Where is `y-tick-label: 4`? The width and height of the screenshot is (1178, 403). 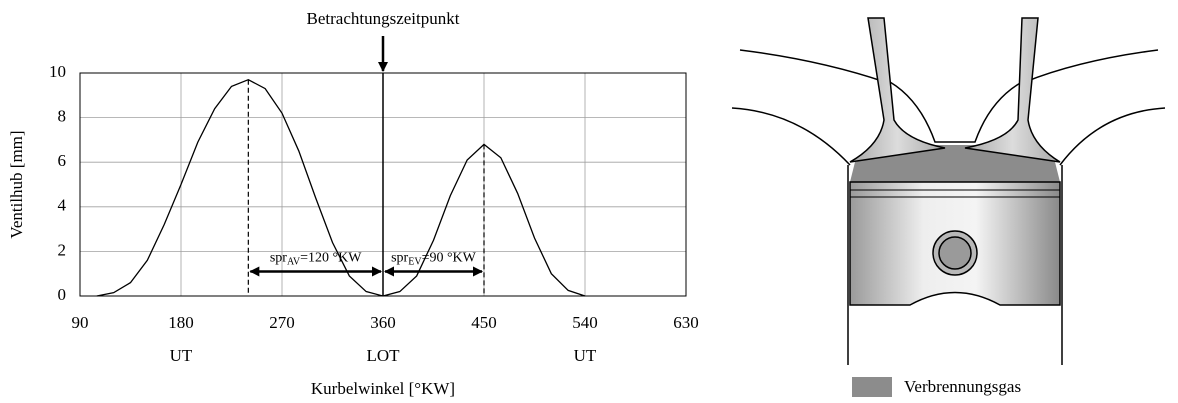
y-tick-label: 4 is located at coordinates (62, 205).